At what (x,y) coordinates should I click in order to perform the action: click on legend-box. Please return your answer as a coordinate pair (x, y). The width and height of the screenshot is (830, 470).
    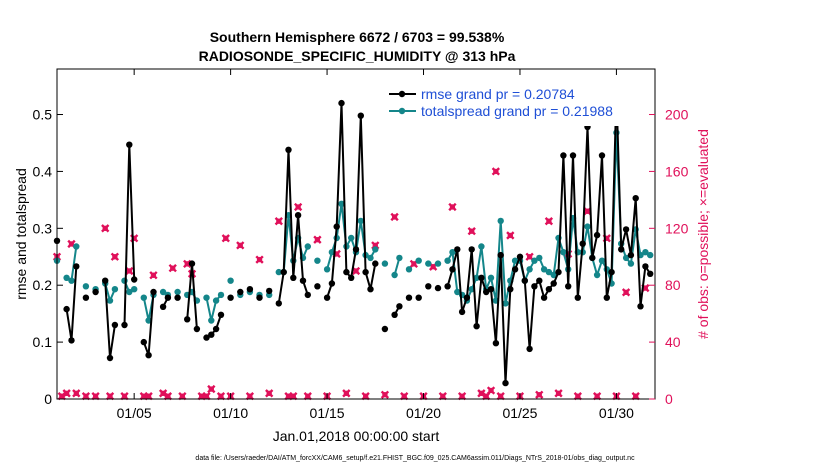
    Looking at the image, I should click on (513, 106).